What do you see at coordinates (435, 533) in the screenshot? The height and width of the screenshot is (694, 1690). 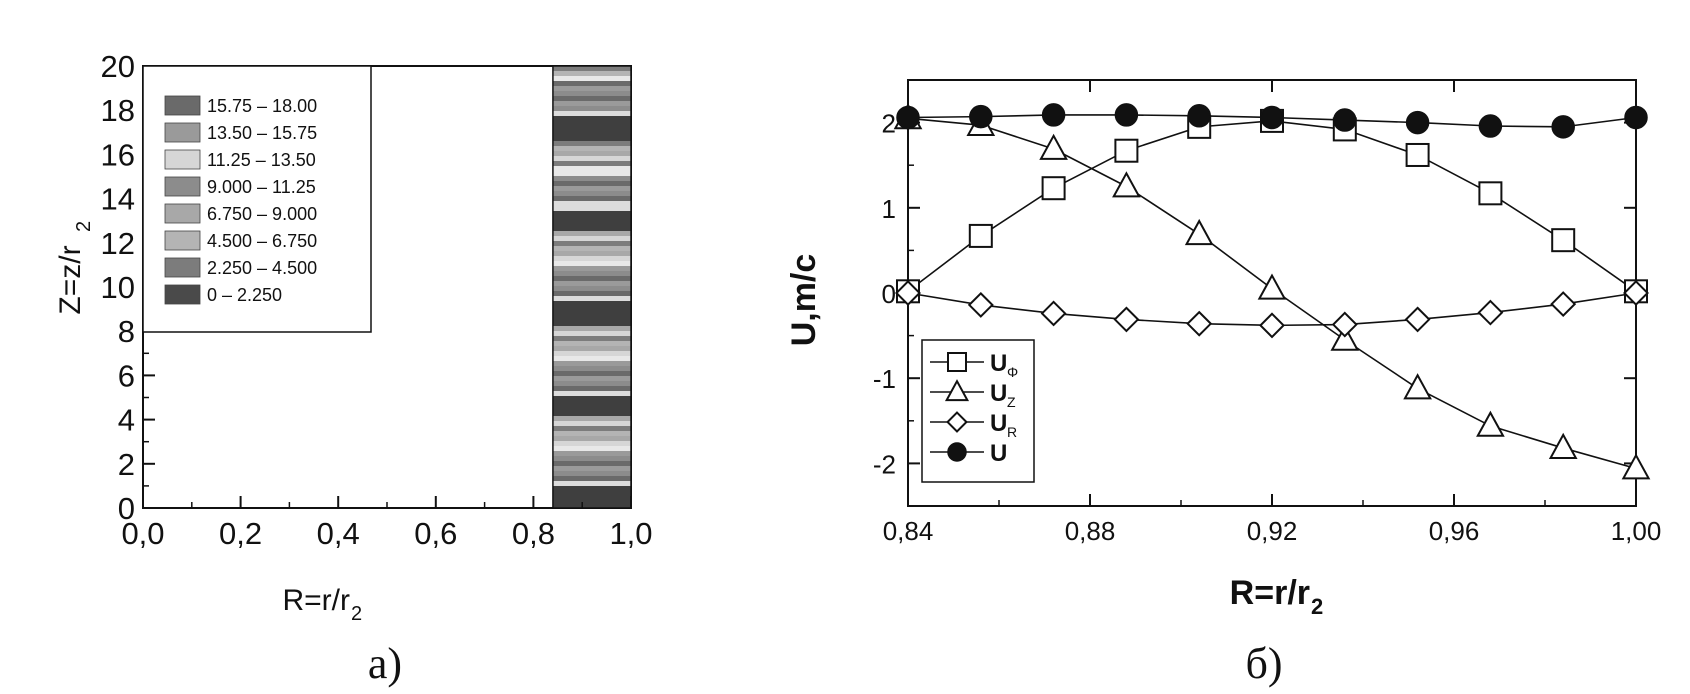 I see `x-tick-label: 0,6` at bounding box center [435, 533].